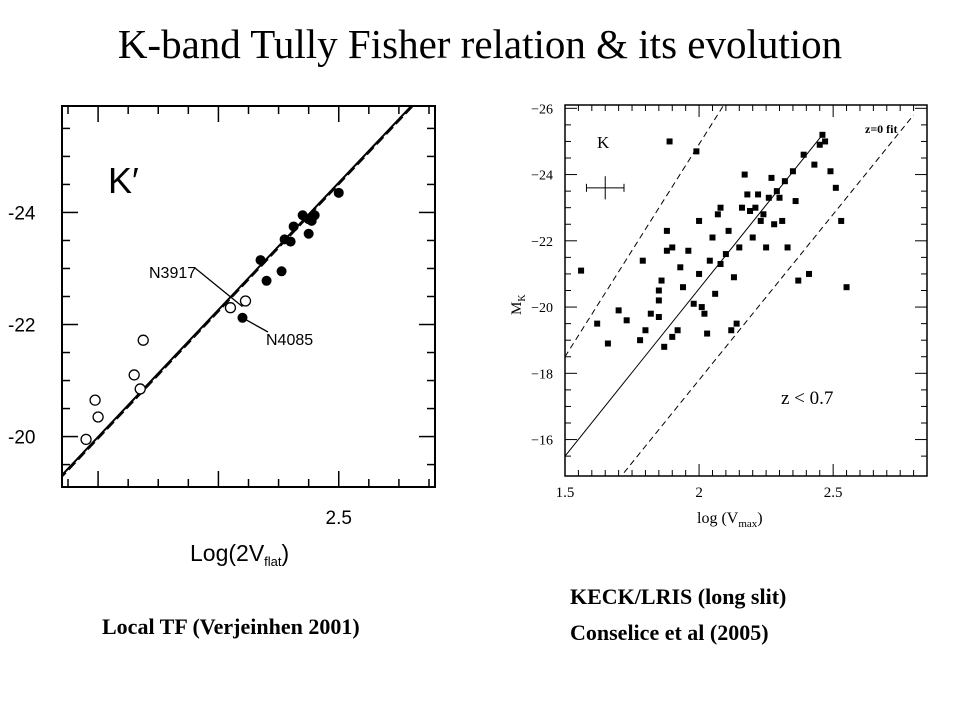 This screenshot has height=720, width=960. I want to click on left-band-label: K′, so click(123, 180).